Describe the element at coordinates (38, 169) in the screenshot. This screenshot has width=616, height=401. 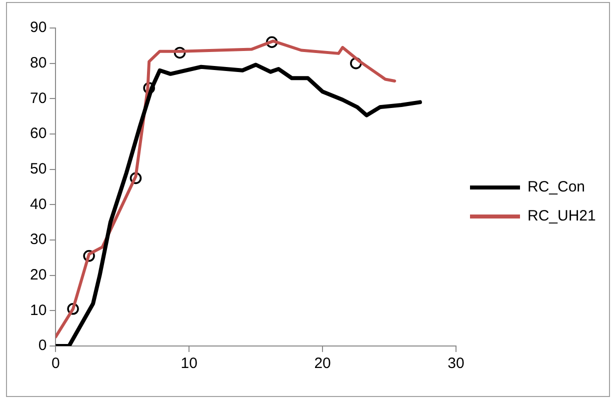
I see `y-tick-label: 50` at that location.